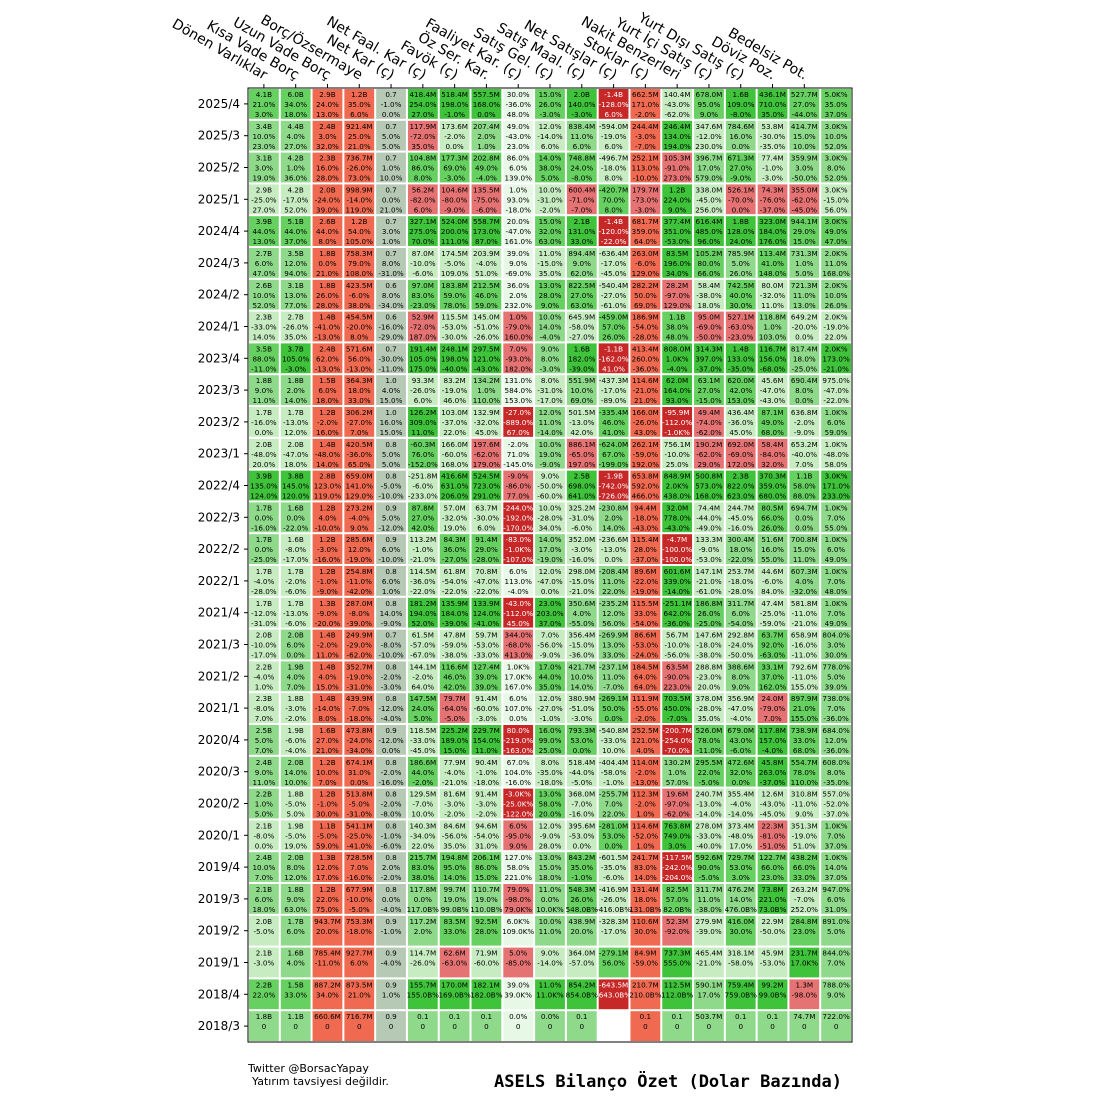  What do you see at coordinates (455, 559) in the screenshot?
I see `cell-value: -27.0%` at bounding box center [455, 559].